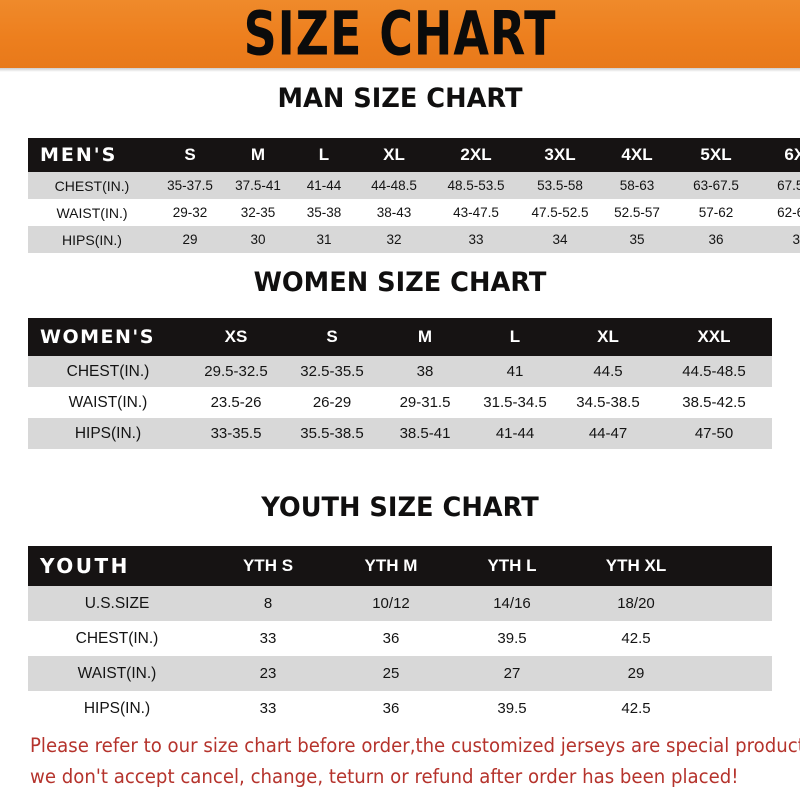 This screenshot has width=800, height=800. I want to click on table-row: WAIST(IN.) 23 25 27 29, so click(400, 673).